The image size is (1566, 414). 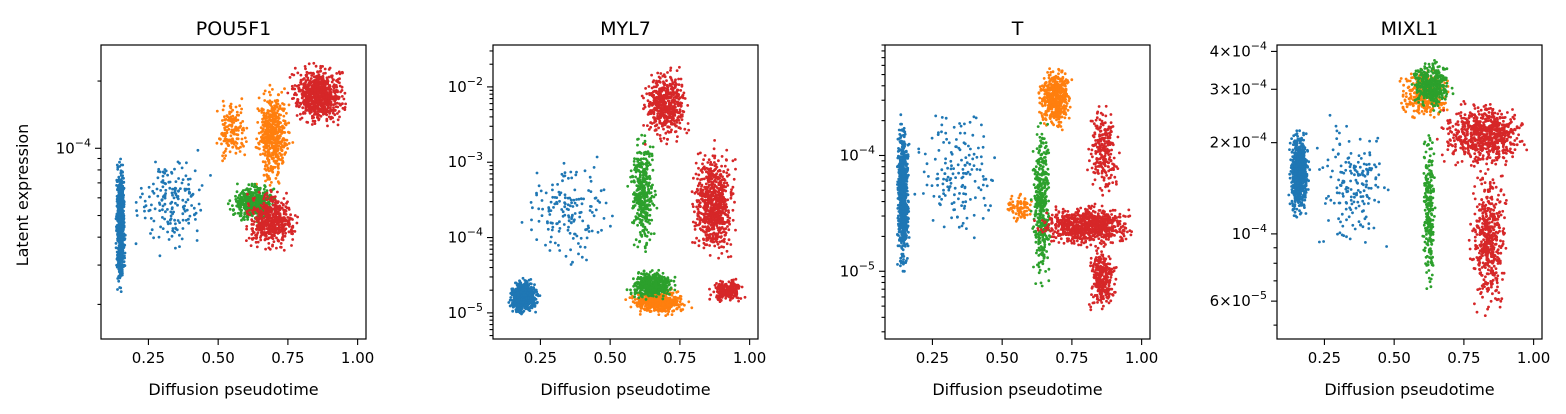 I want to click on series-0-cluster, so click(x=567, y=210).